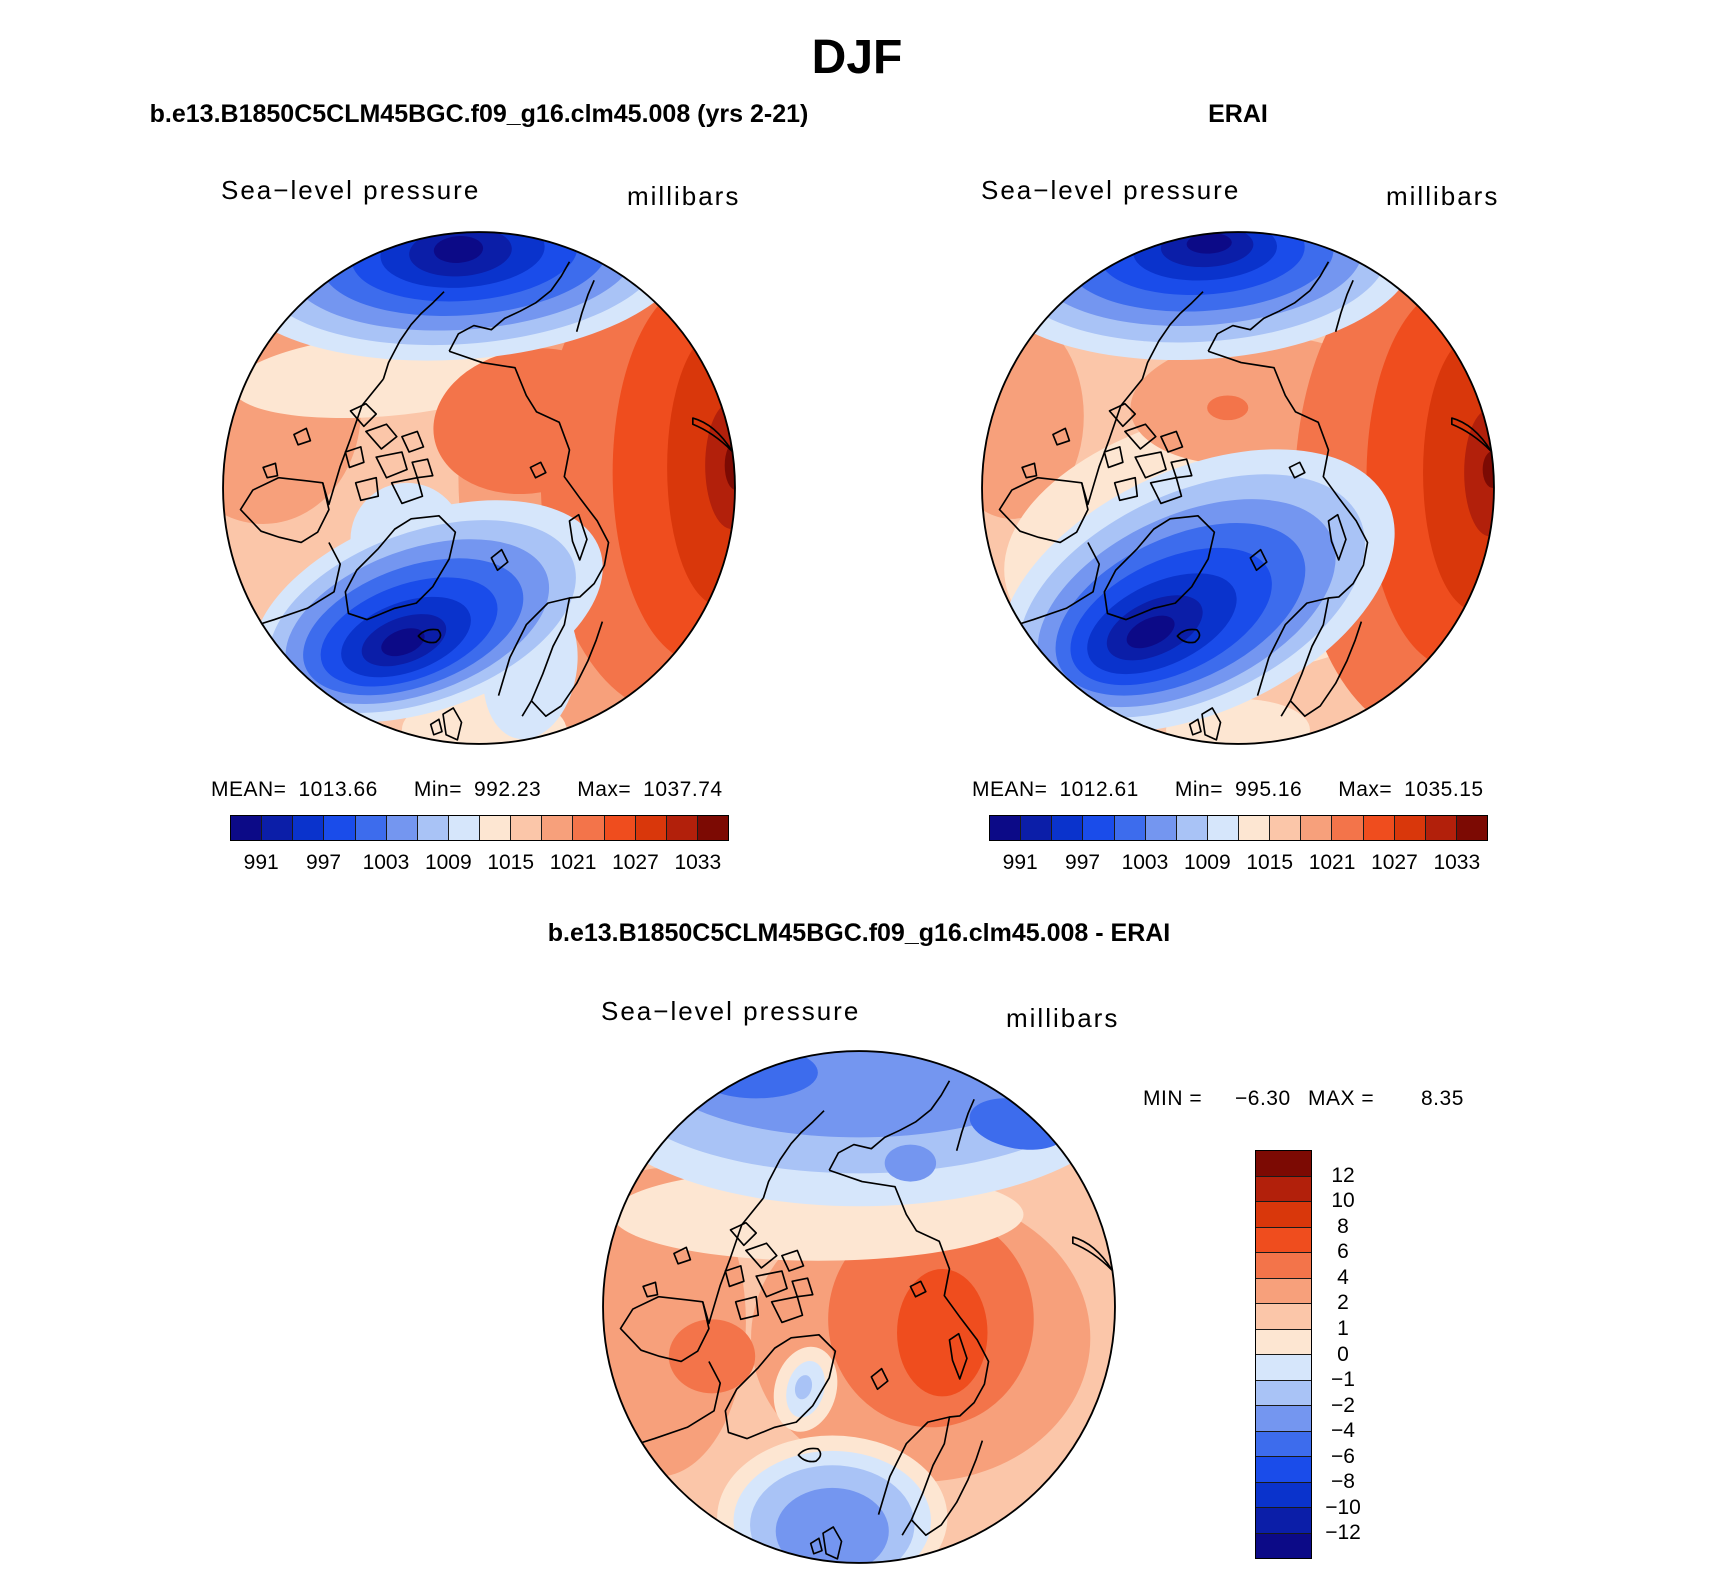  What do you see at coordinates (1063, 1018) in the screenshot?
I see `diff-units-label: millibars` at bounding box center [1063, 1018].